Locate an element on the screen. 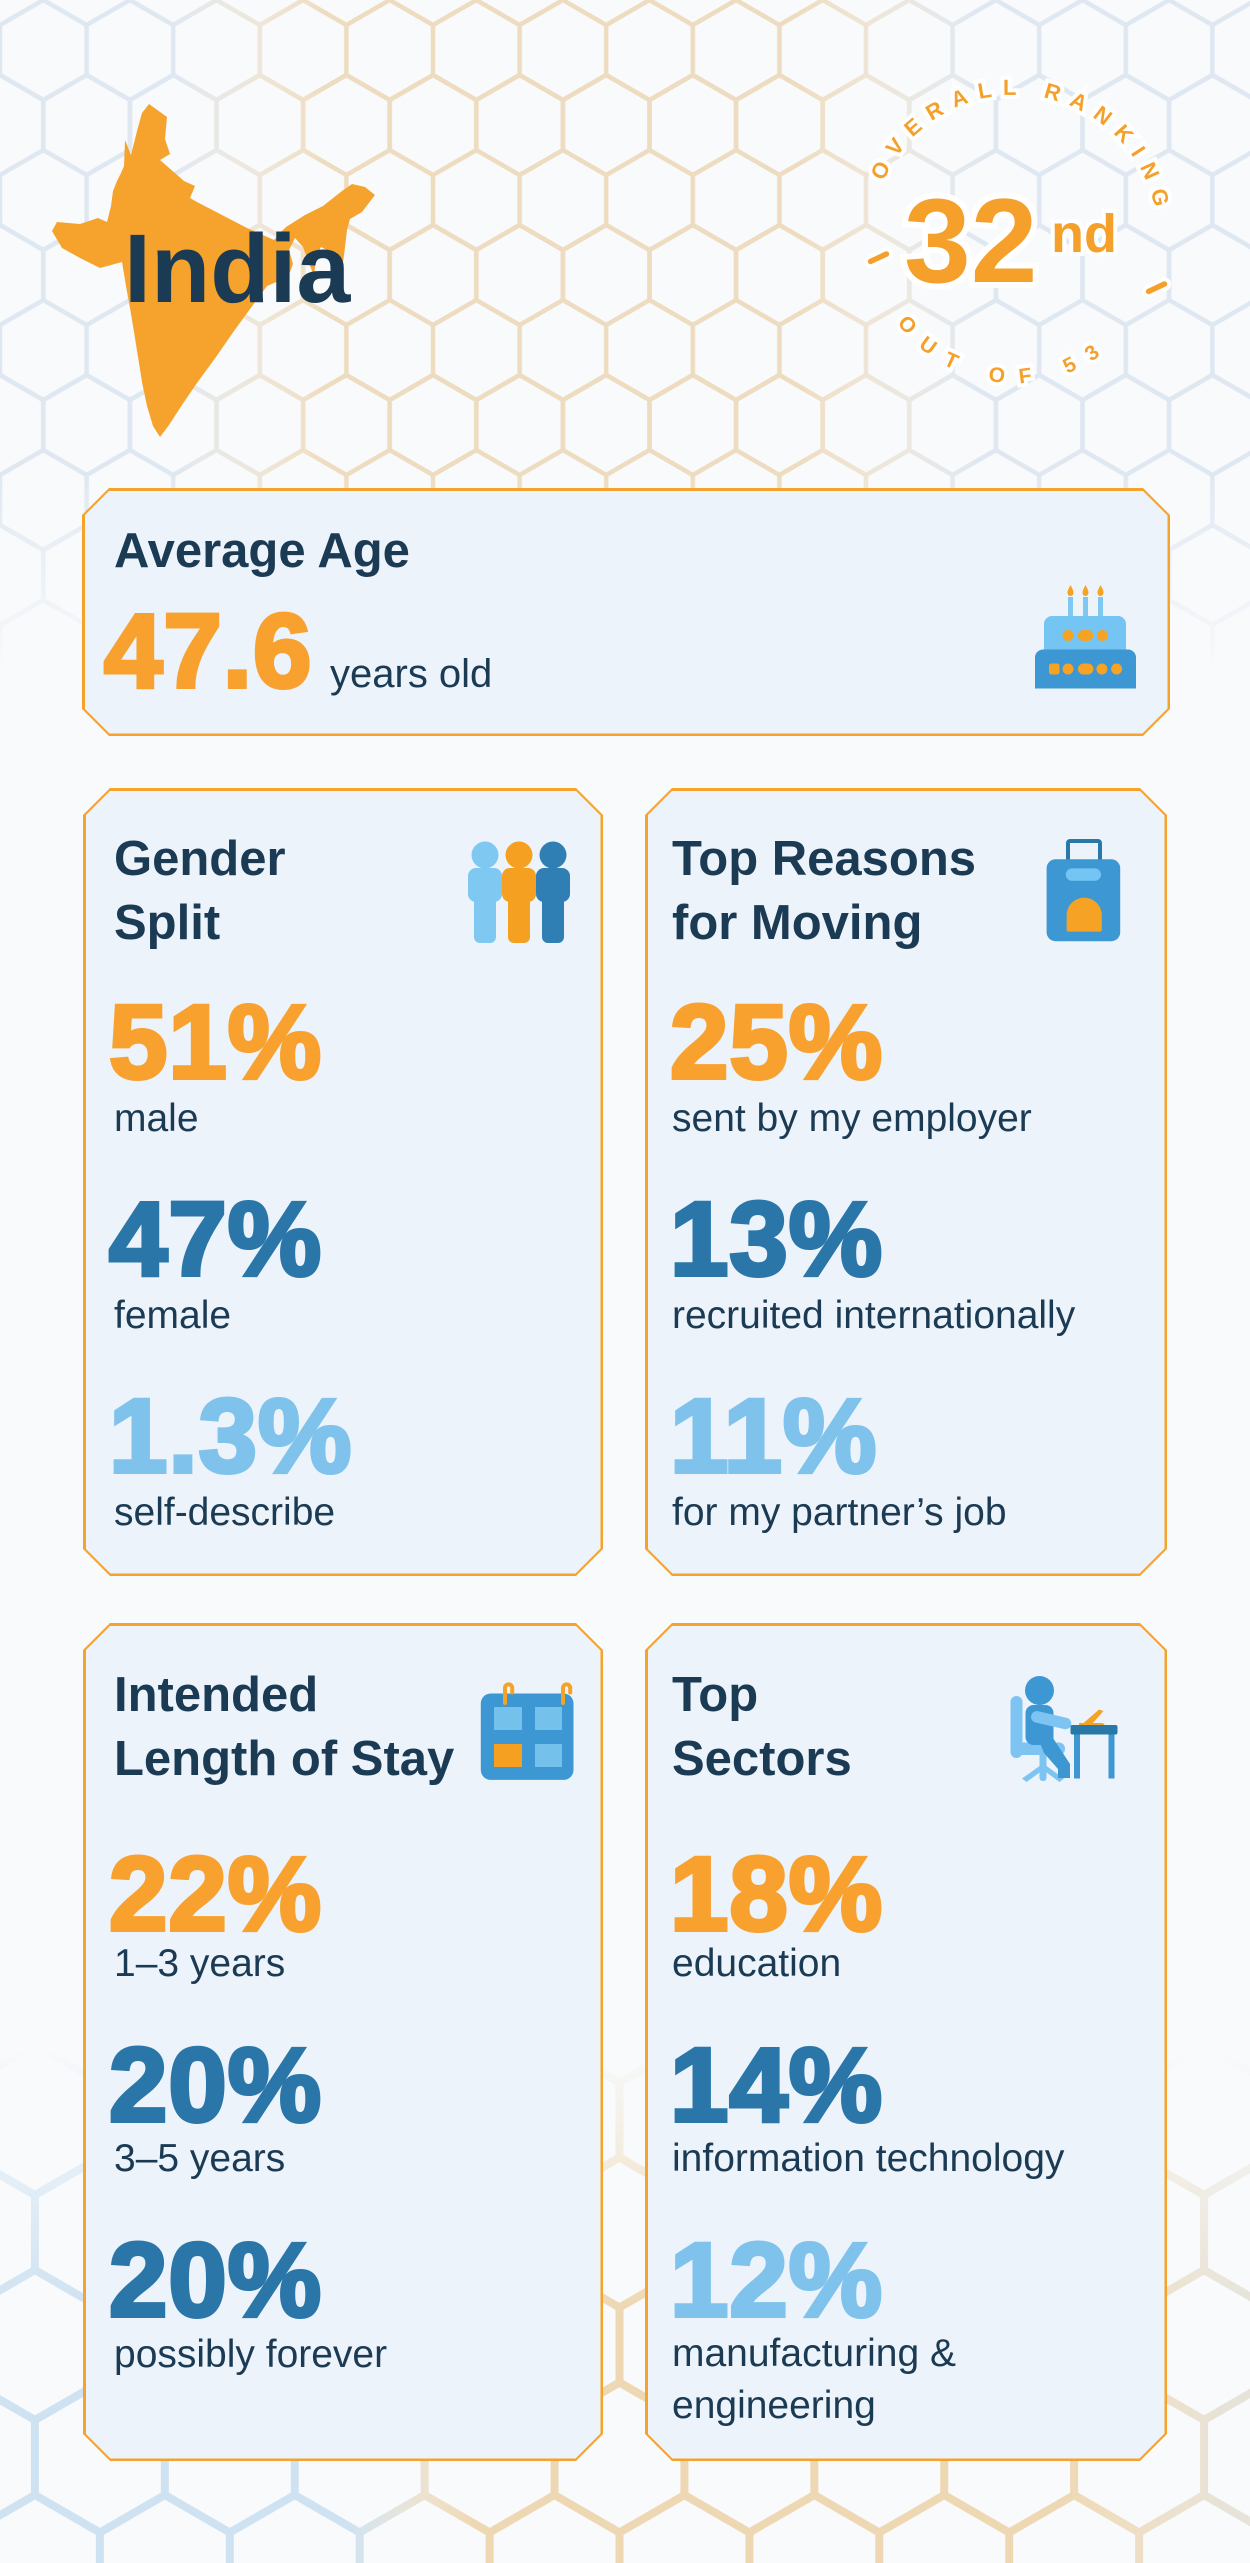 This screenshot has height=2563, width=1250. svg-text: 32 is located at coordinates (970, 241).